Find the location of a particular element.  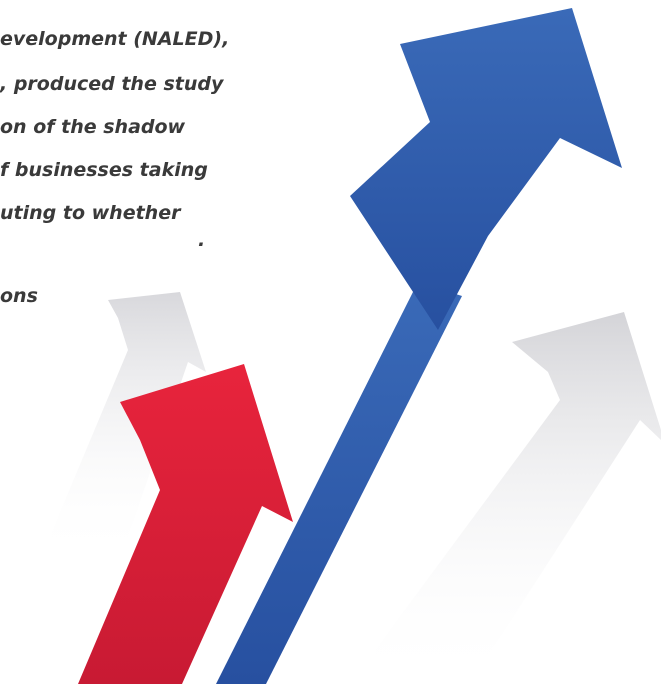

text-line: f businesses taking is located at coordinates (104, 170).